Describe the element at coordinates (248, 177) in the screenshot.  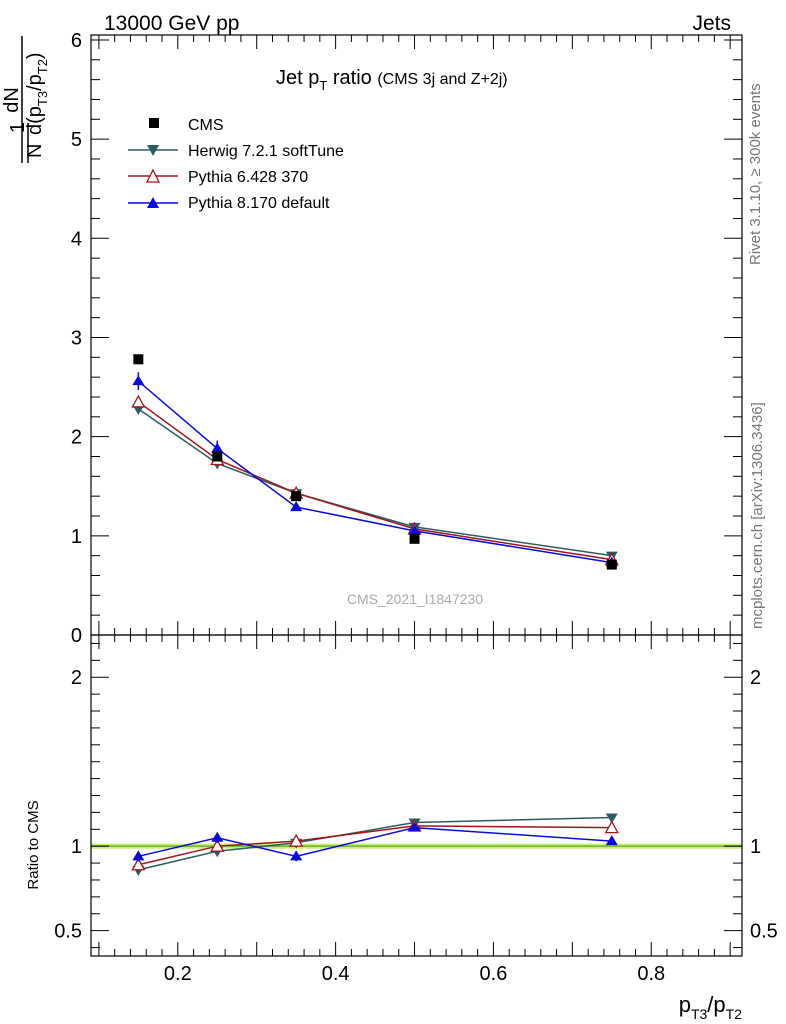
I see `legend-pythia6-label: Pythia 6.428 370` at that location.